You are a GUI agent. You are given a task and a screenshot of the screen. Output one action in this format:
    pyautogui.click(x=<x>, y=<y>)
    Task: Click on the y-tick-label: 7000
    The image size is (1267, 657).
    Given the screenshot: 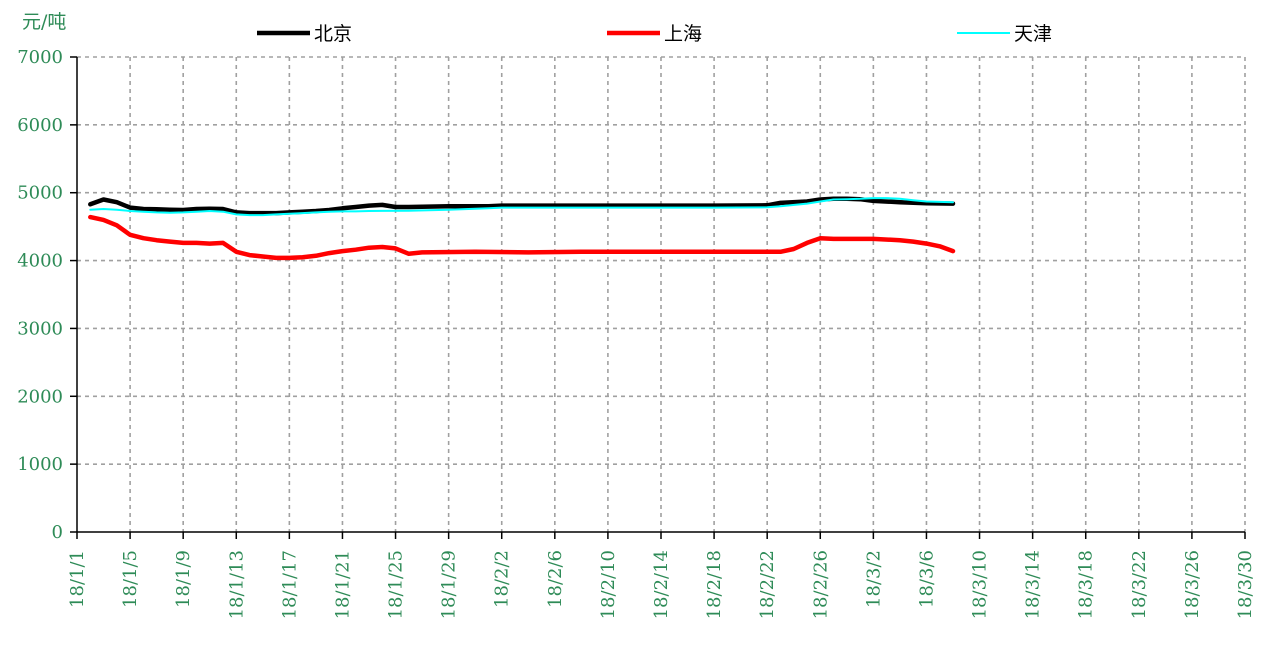 What is the action you would take?
    pyautogui.click(x=40, y=57)
    